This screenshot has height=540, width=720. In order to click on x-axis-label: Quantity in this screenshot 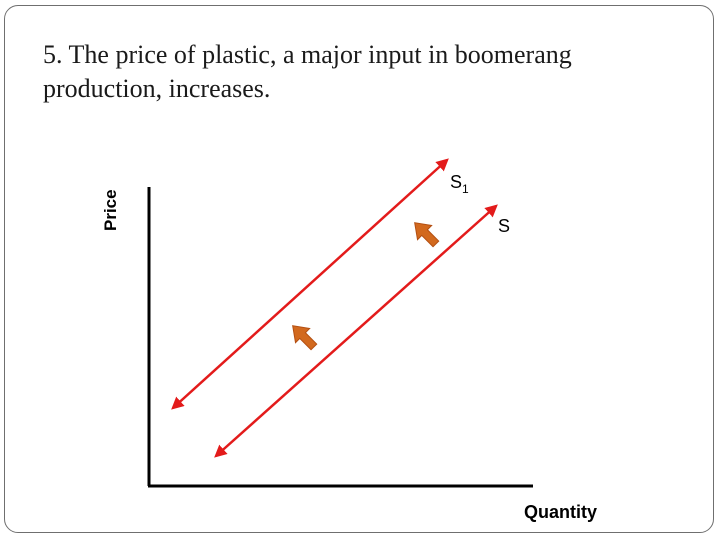, I will do `click(560, 512)`.